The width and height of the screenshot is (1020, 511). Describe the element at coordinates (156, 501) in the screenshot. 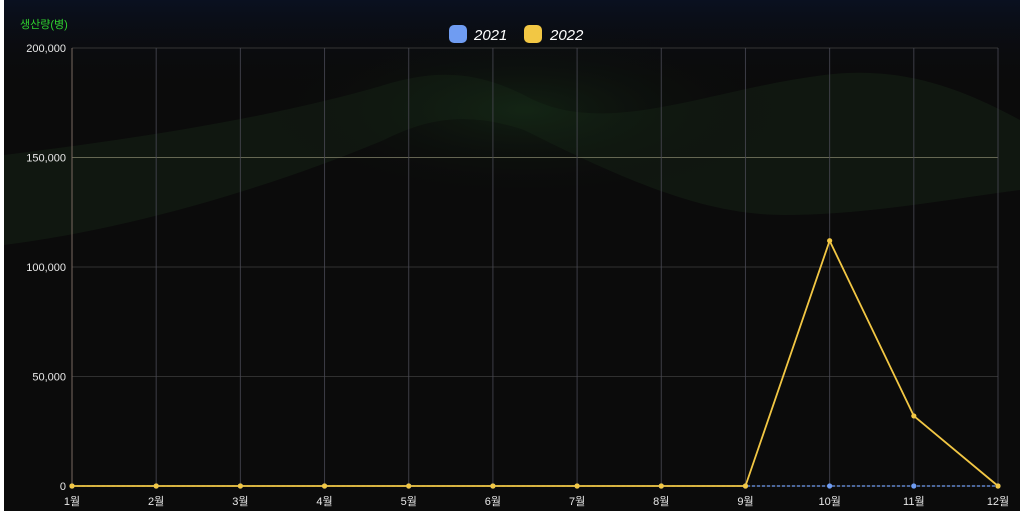

I see `x-tick-label: 2월` at that location.